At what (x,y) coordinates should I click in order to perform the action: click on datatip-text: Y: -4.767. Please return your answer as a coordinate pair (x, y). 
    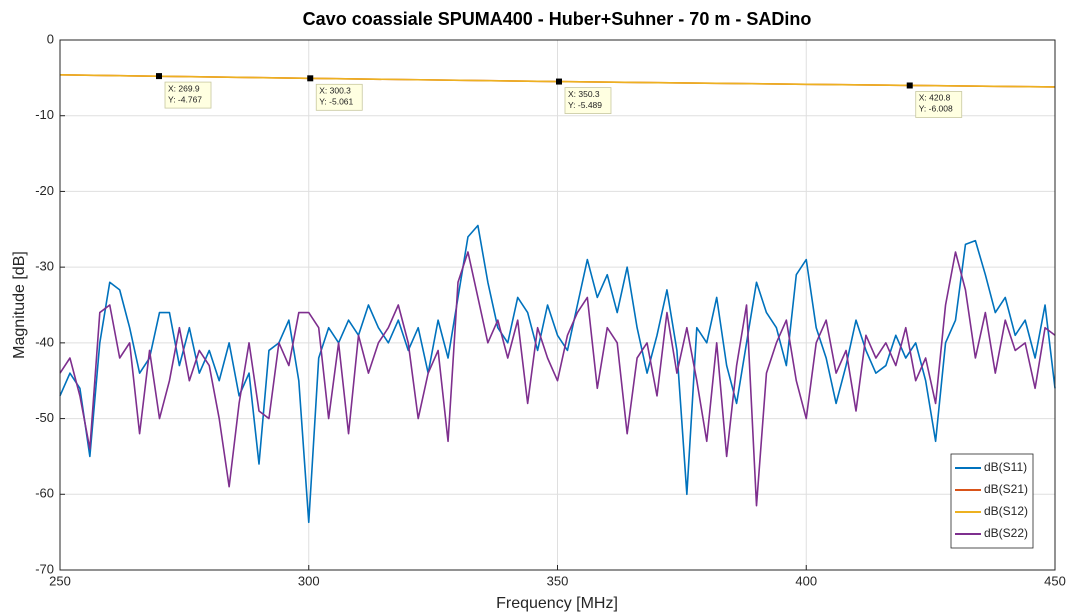
    Looking at the image, I should click on (185, 99).